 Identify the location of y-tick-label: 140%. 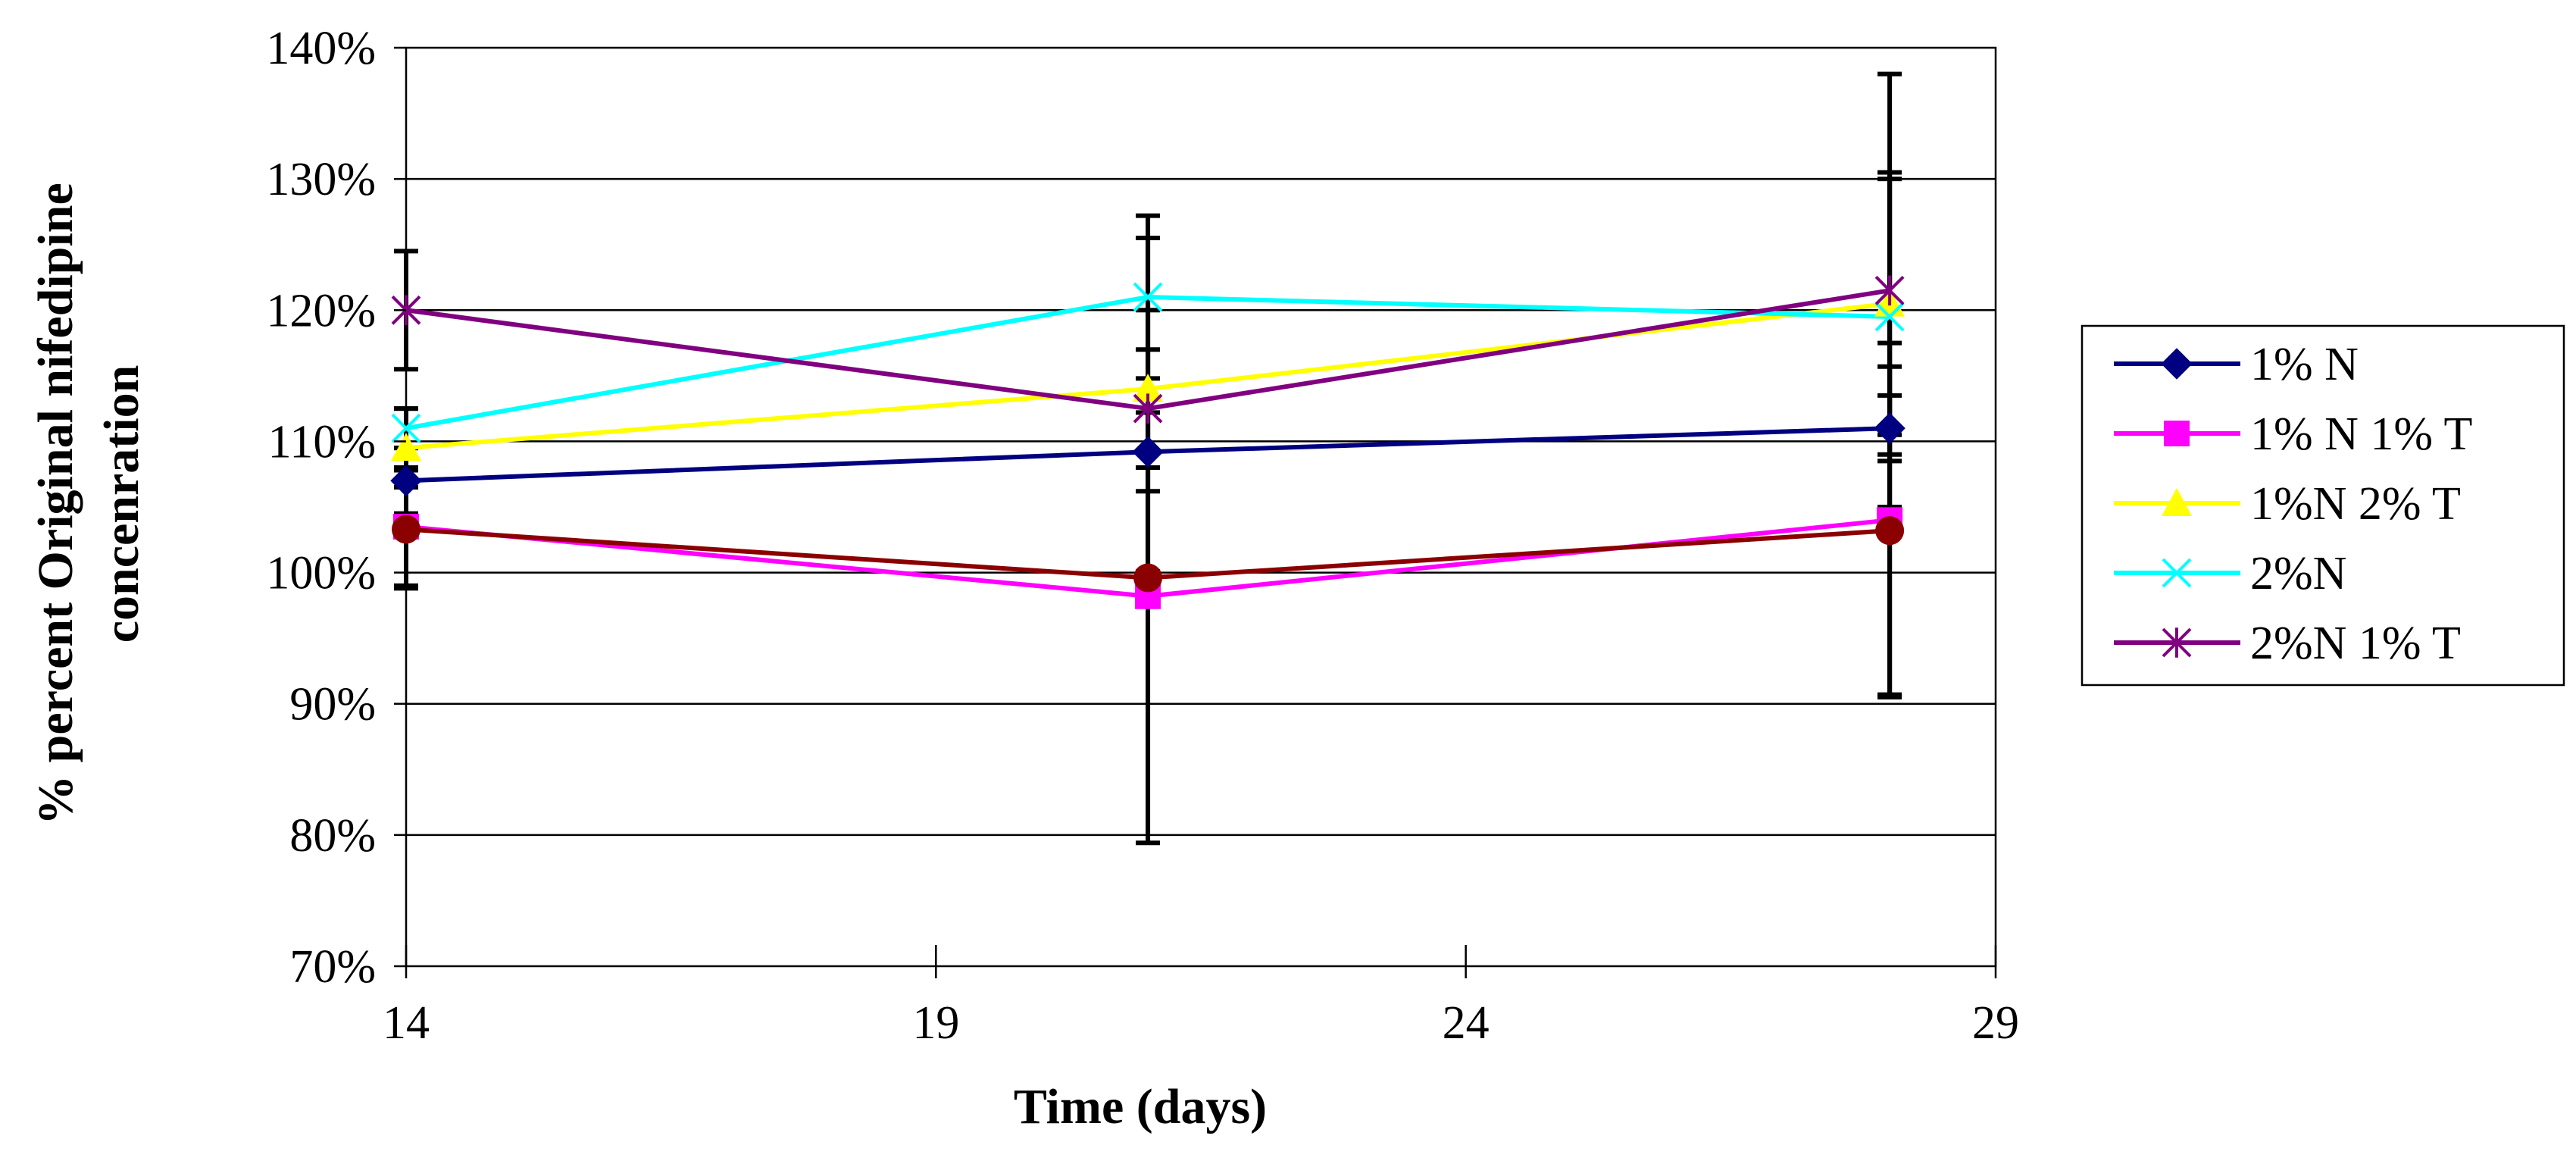
(321, 48).